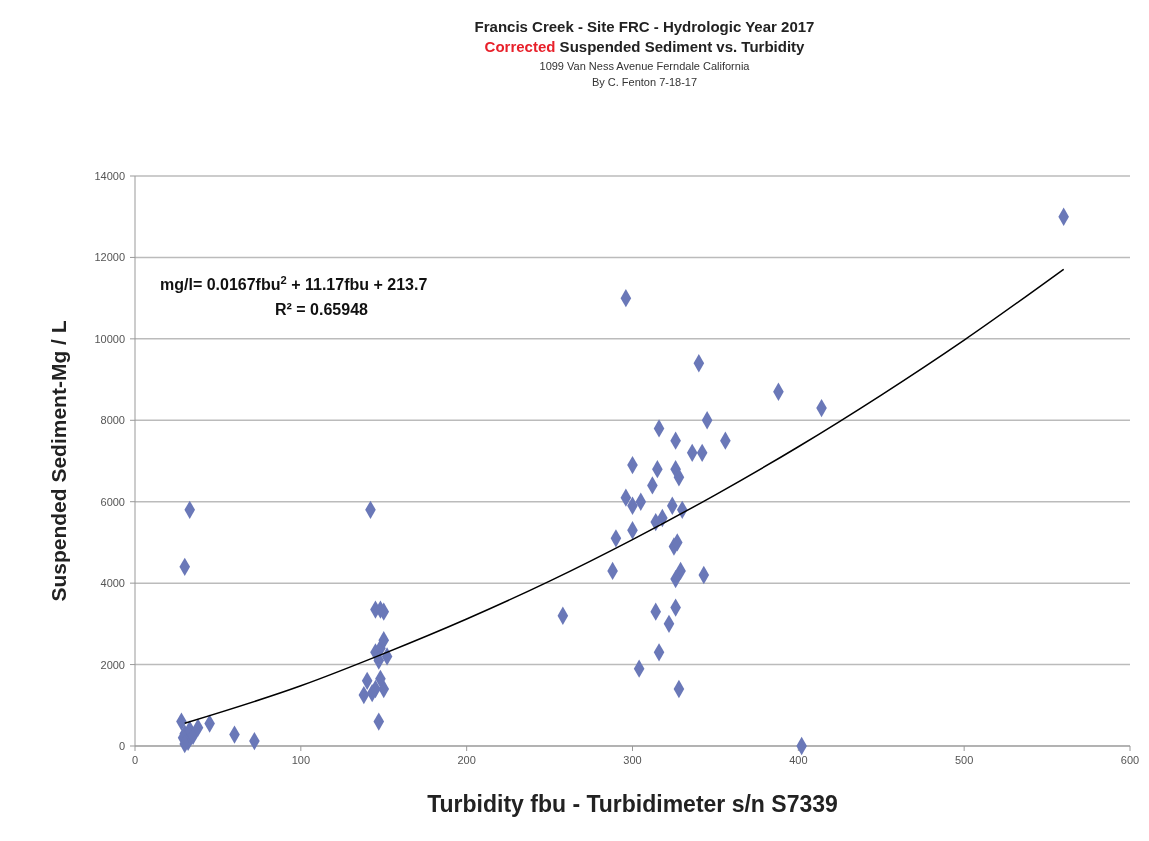 The width and height of the screenshot is (1149, 841). What do you see at coordinates (644, 26) in the screenshot?
I see `chart-title: Francis Creek - Site FRC - Hydrologic Year 2017` at bounding box center [644, 26].